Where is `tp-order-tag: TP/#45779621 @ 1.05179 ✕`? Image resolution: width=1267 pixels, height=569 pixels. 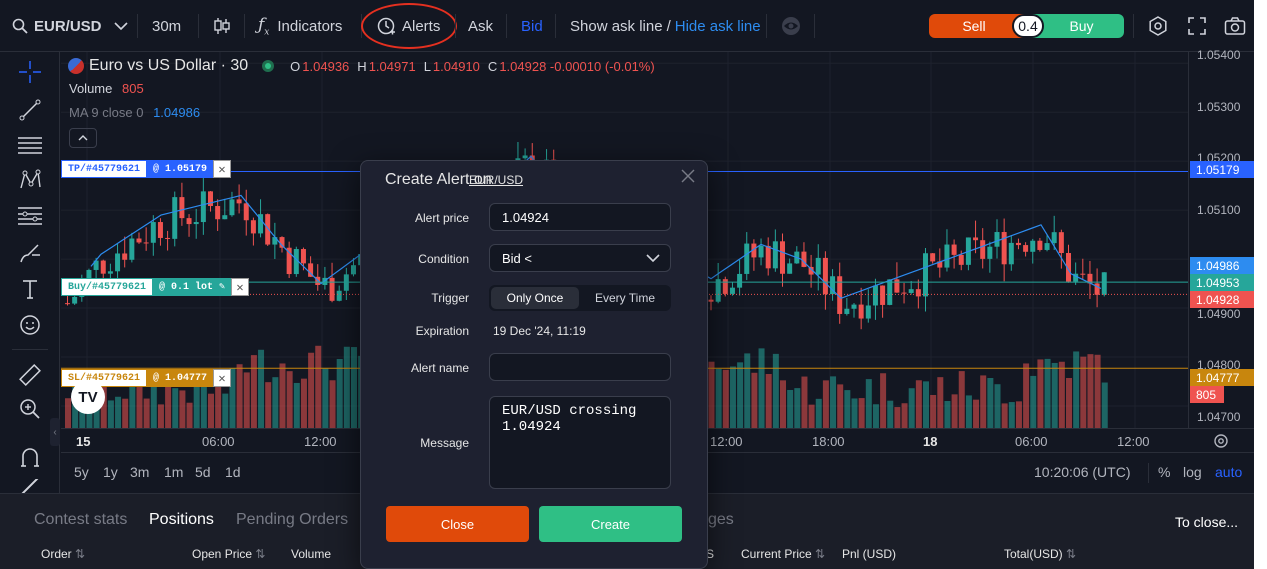 tp-order-tag: TP/#45779621 @ 1.05179 ✕ is located at coordinates (146, 169).